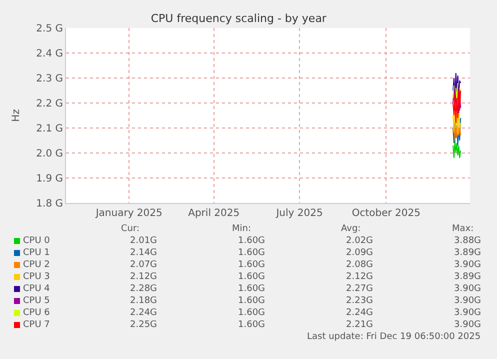 This screenshot has height=359, width=497. I want to click on text: 2.07G, so click(144, 265).